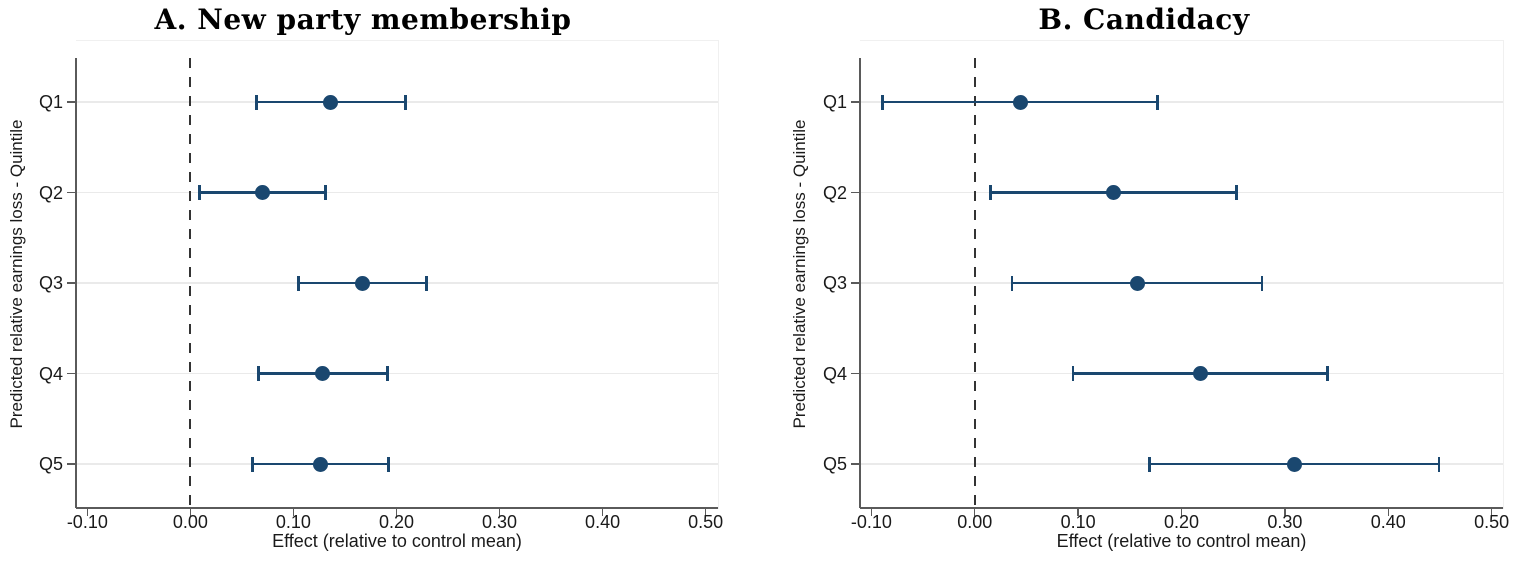  What do you see at coordinates (397, 541) in the screenshot?
I see `panel-a-x-axis-label: Effect (relative to control mean)` at bounding box center [397, 541].